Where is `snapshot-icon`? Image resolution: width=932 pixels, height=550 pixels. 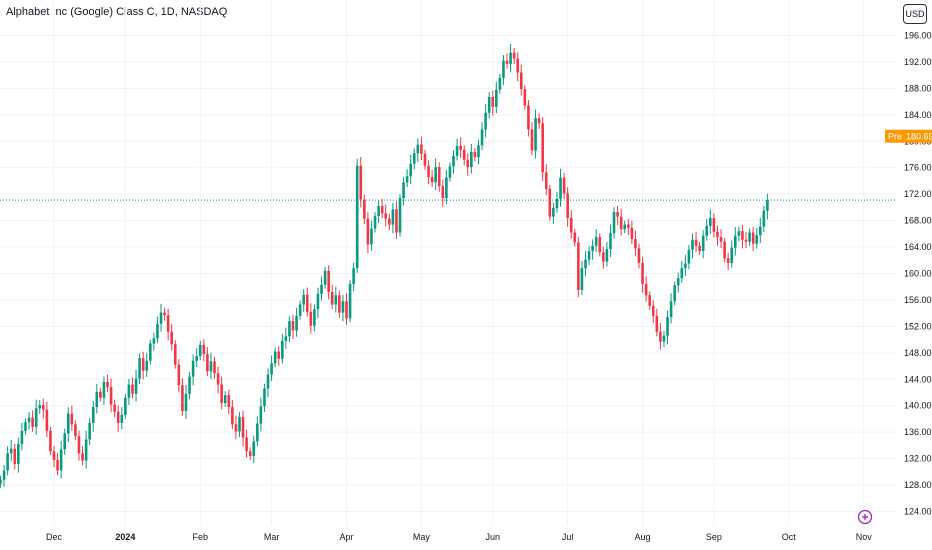
snapshot-icon is located at coordinates (865, 517).